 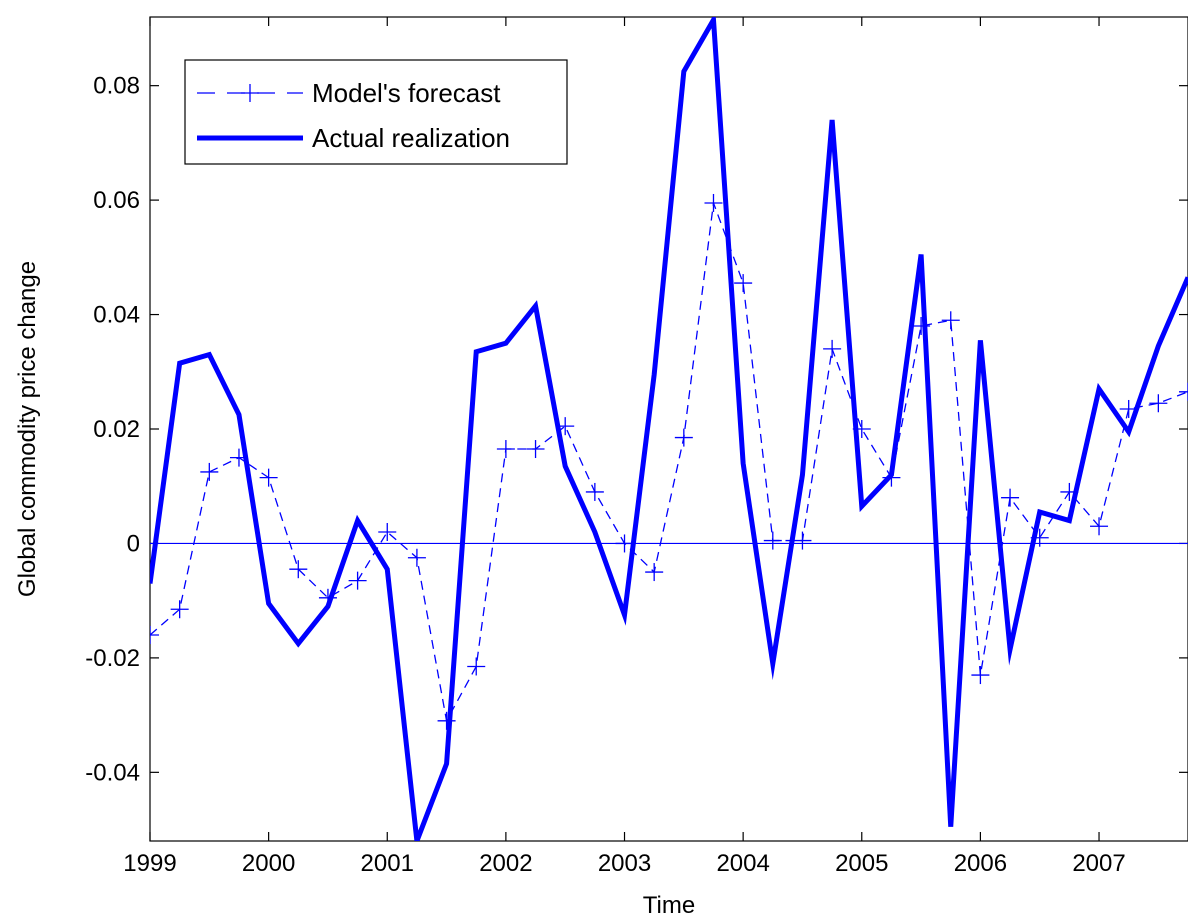 I want to click on x-tick-label: 2004, so click(x=742, y=863).